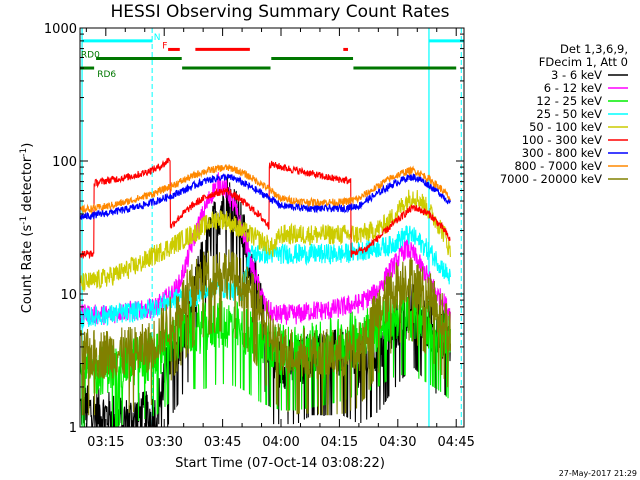  Describe the element at coordinates (265, 196) in the screenshot. I see `series-line-300-800-kev` at that location.